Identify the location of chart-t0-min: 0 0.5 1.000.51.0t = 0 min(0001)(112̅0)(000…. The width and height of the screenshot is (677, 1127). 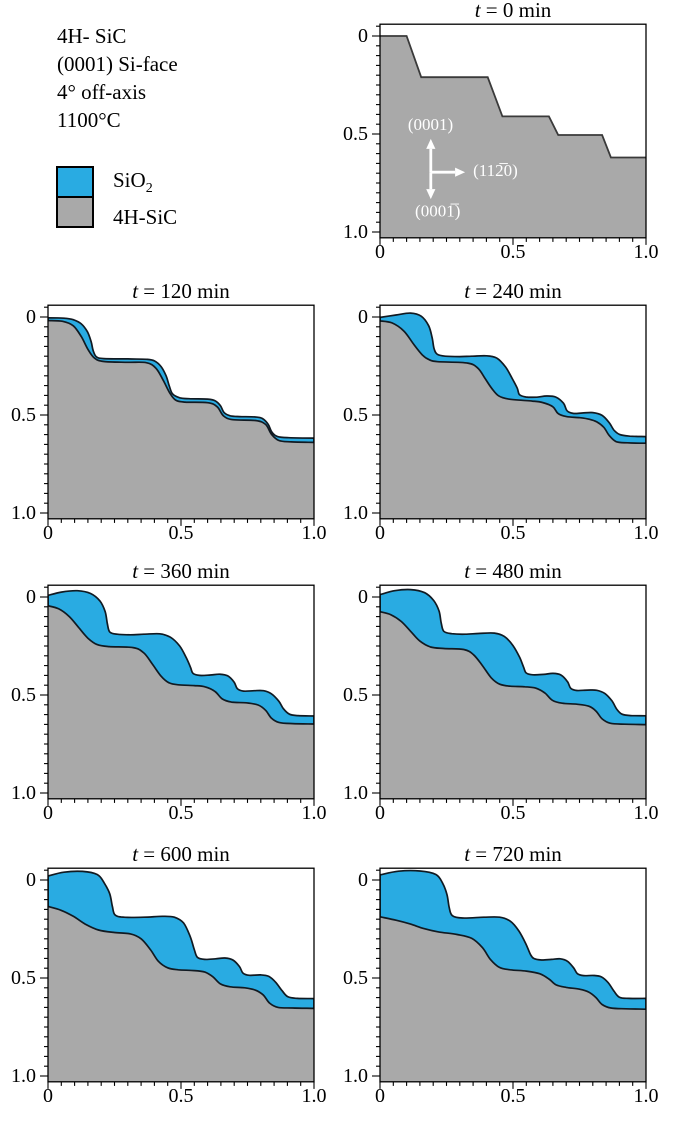
(501, 131).